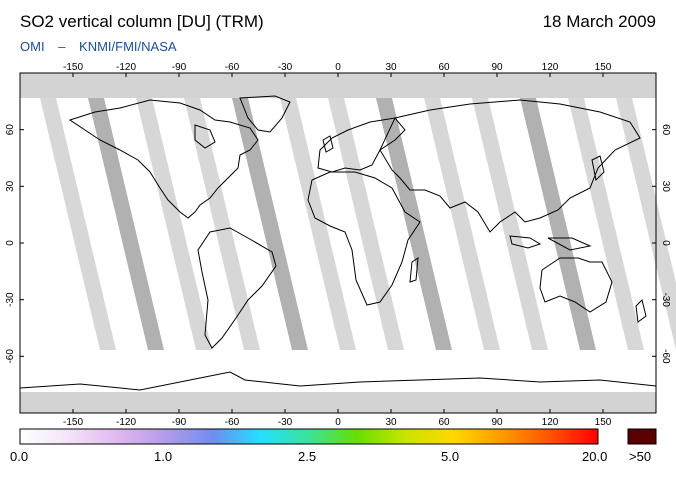 The image size is (676, 480). I want to click on lat-label-right: -60, so click(665, 356).